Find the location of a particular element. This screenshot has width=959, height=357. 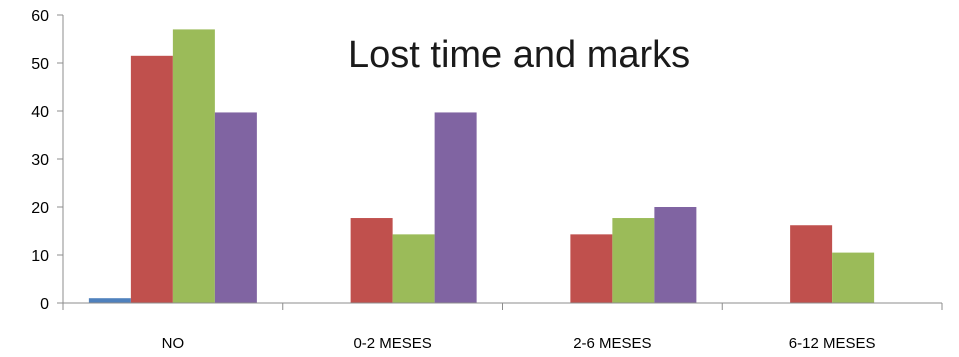

x-axis-labels: NO 0-2 MESES 2-6 MESES 6-12 MESES is located at coordinates (519, 343).